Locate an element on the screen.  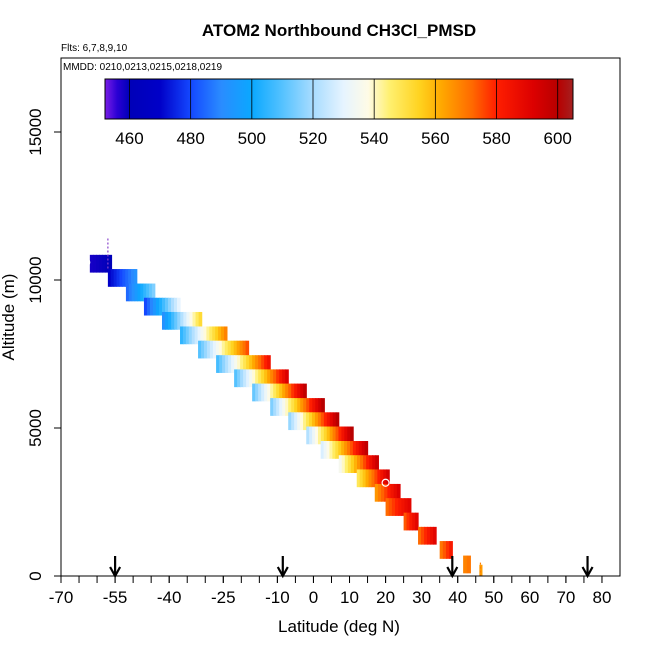
colorbar: 460 480 500 520 540 560 580 600 is located at coordinates (339, 113).